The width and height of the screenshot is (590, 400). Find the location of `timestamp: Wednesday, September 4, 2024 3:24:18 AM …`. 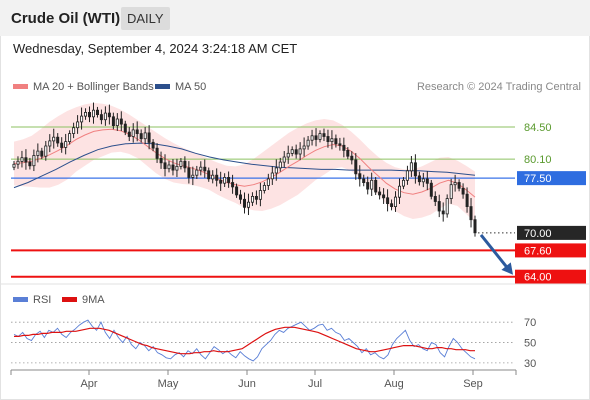

timestamp: Wednesday, September 4, 2024 3:24:18 AM … is located at coordinates (155, 48).